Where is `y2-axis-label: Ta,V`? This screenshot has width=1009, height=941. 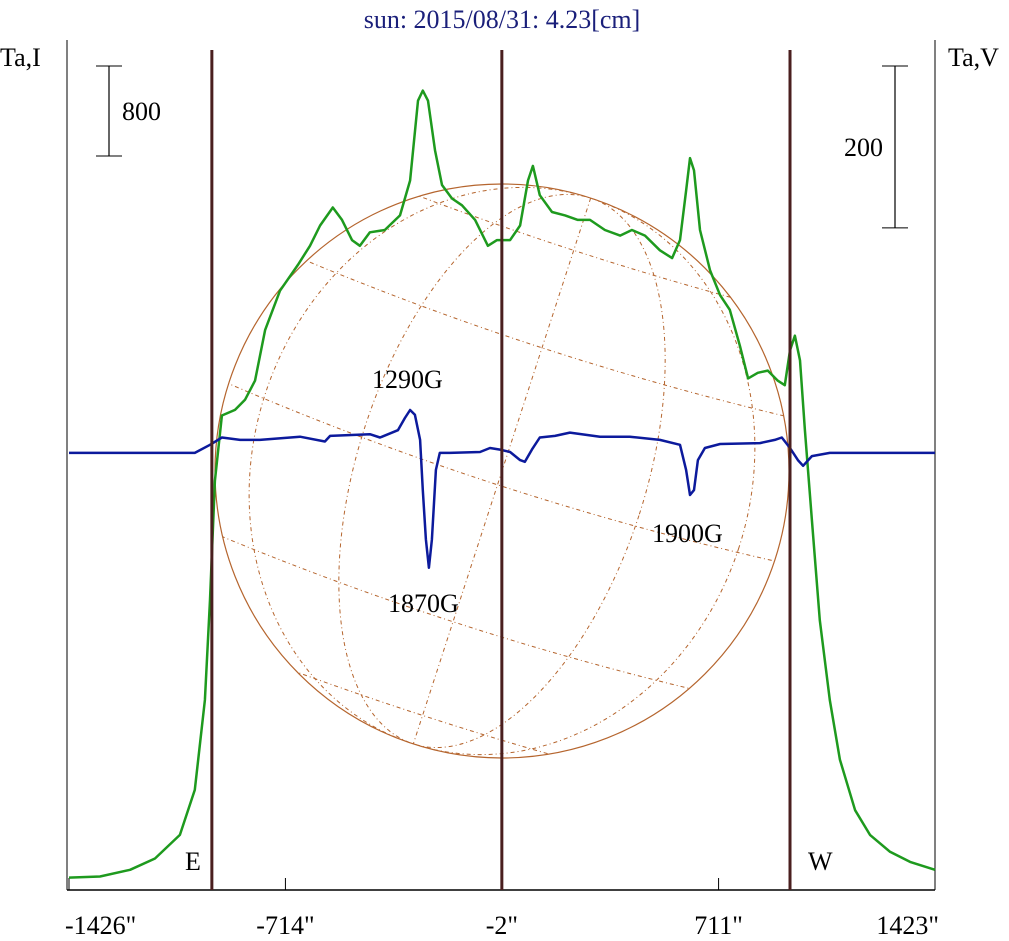
y2-axis-label: Ta,V is located at coordinates (973, 57).